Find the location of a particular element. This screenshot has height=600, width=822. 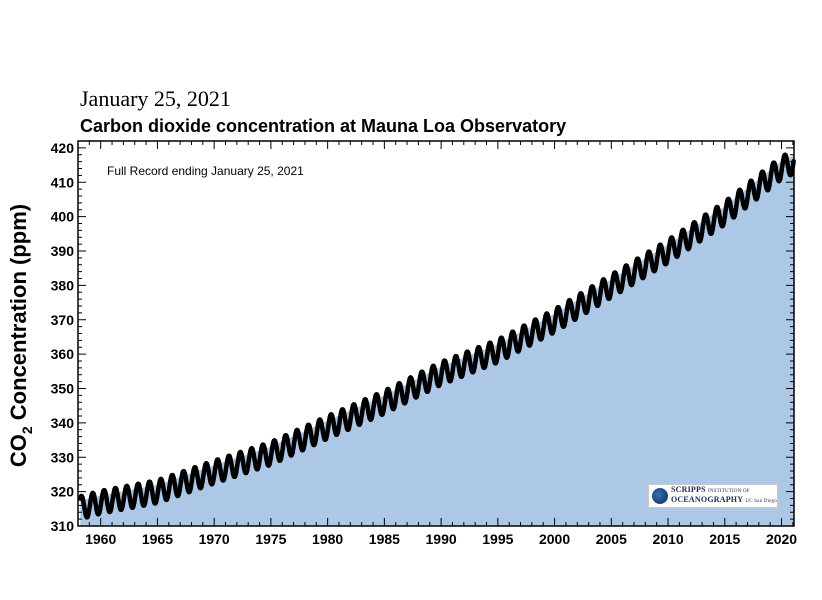

x-tick-label: 2010 is located at coordinates (667, 539).